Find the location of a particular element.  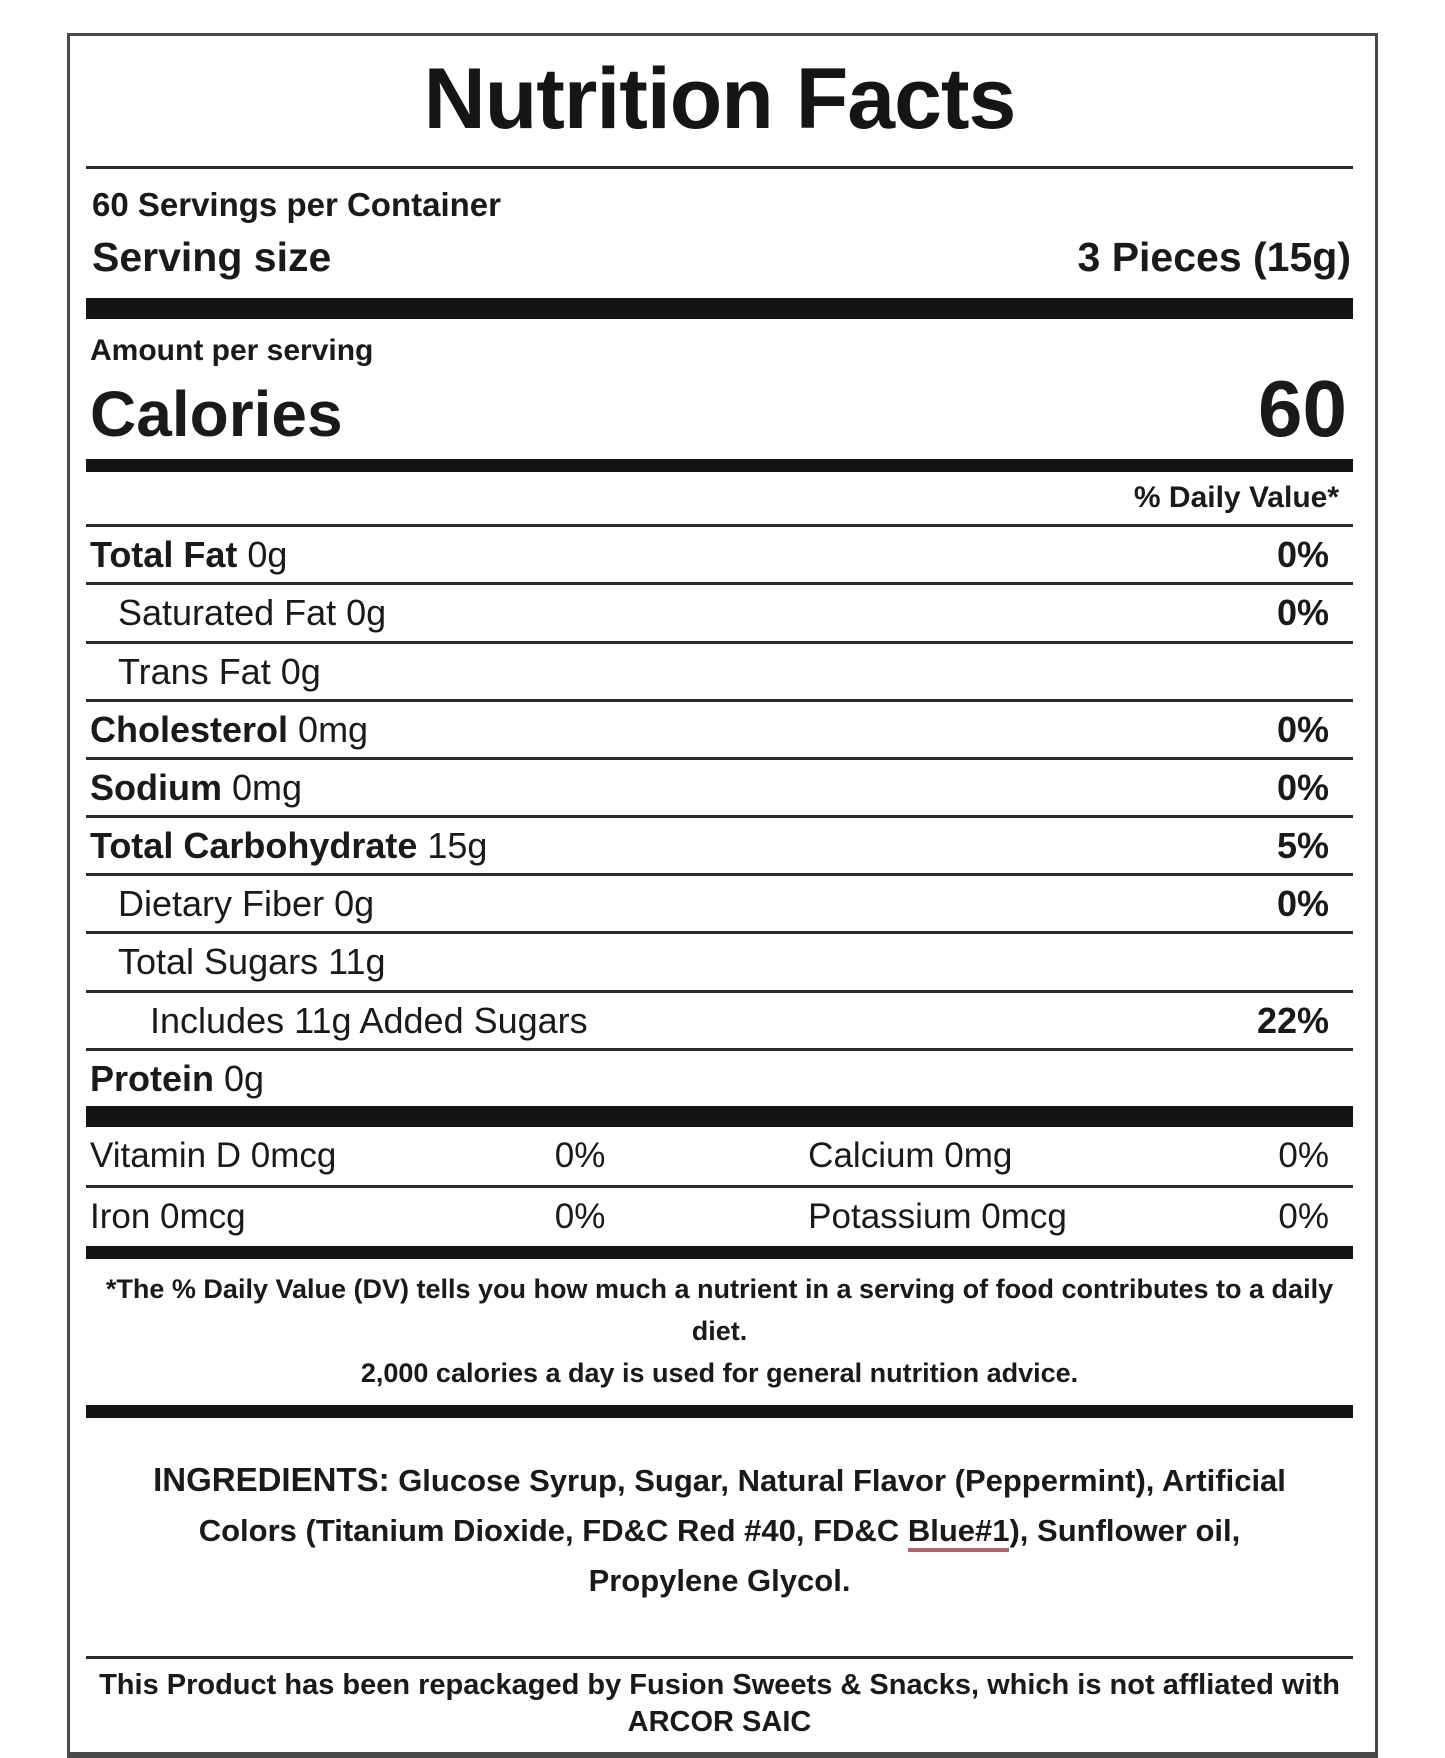

nutrient-name: Includes 11g Added Sugars is located at coordinates (369, 1020).